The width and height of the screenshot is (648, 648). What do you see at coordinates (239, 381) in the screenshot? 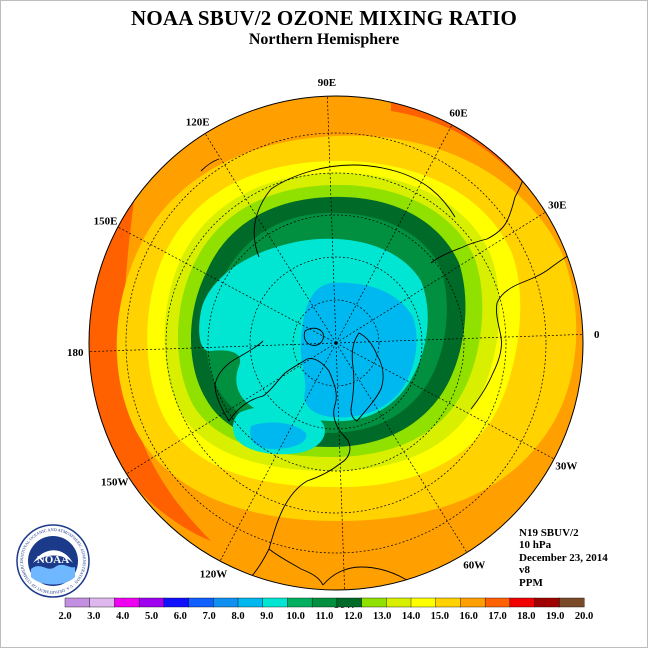
I see `coastline-alaska` at bounding box center [239, 381].